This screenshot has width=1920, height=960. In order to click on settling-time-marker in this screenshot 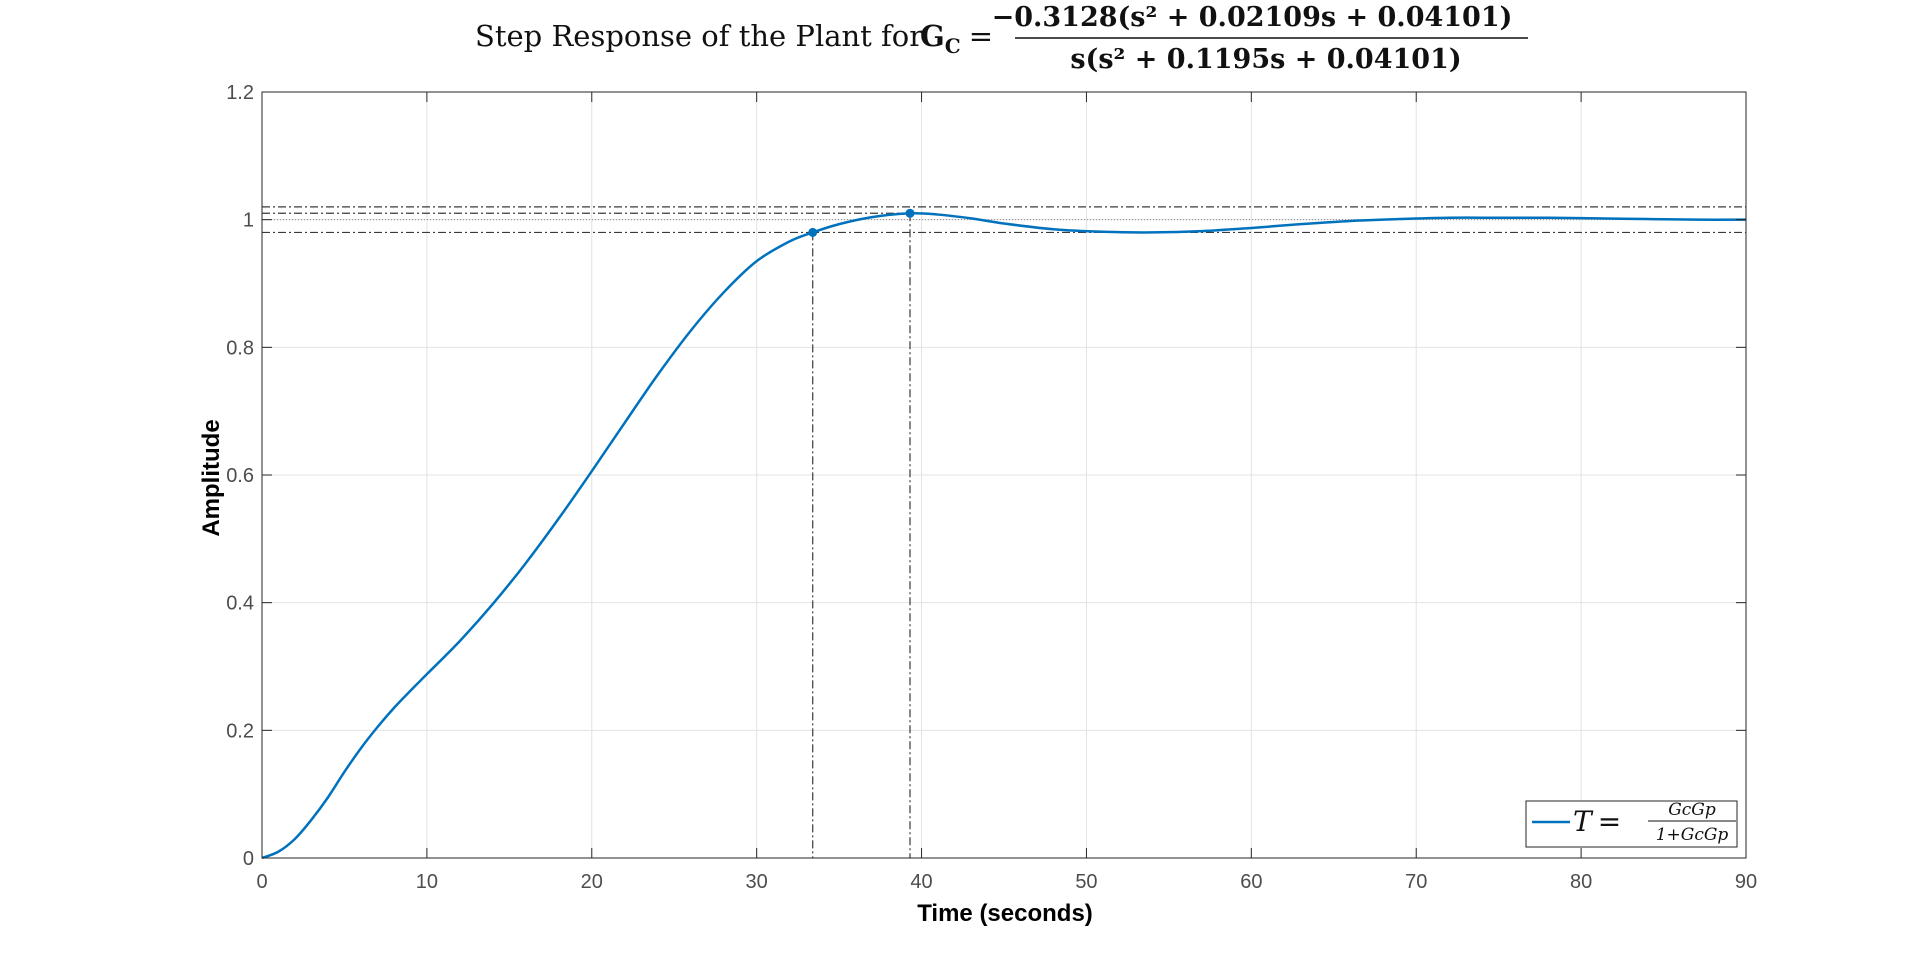, I will do `click(813, 232)`.